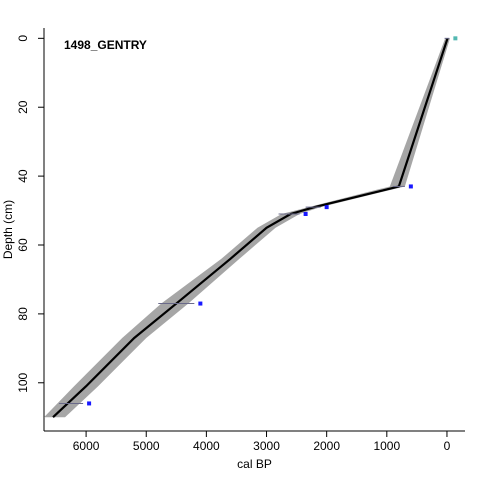 The image size is (480, 480). What do you see at coordinates (23, 245) in the screenshot?
I see `y-tick-label: 60` at bounding box center [23, 245].